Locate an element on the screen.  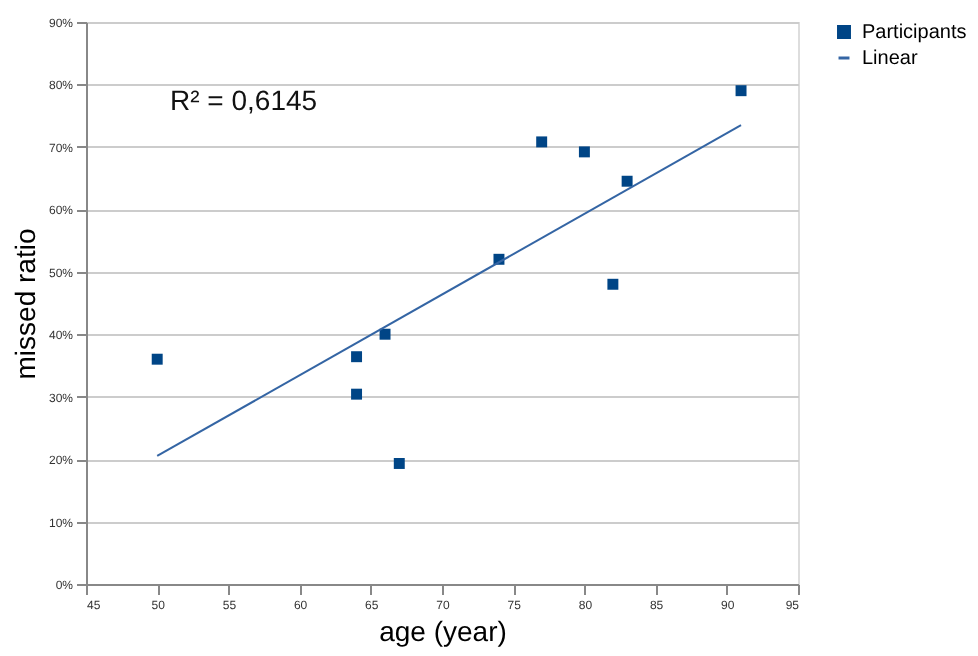
annotation: R² = 0,6145 is located at coordinates (244, 100).